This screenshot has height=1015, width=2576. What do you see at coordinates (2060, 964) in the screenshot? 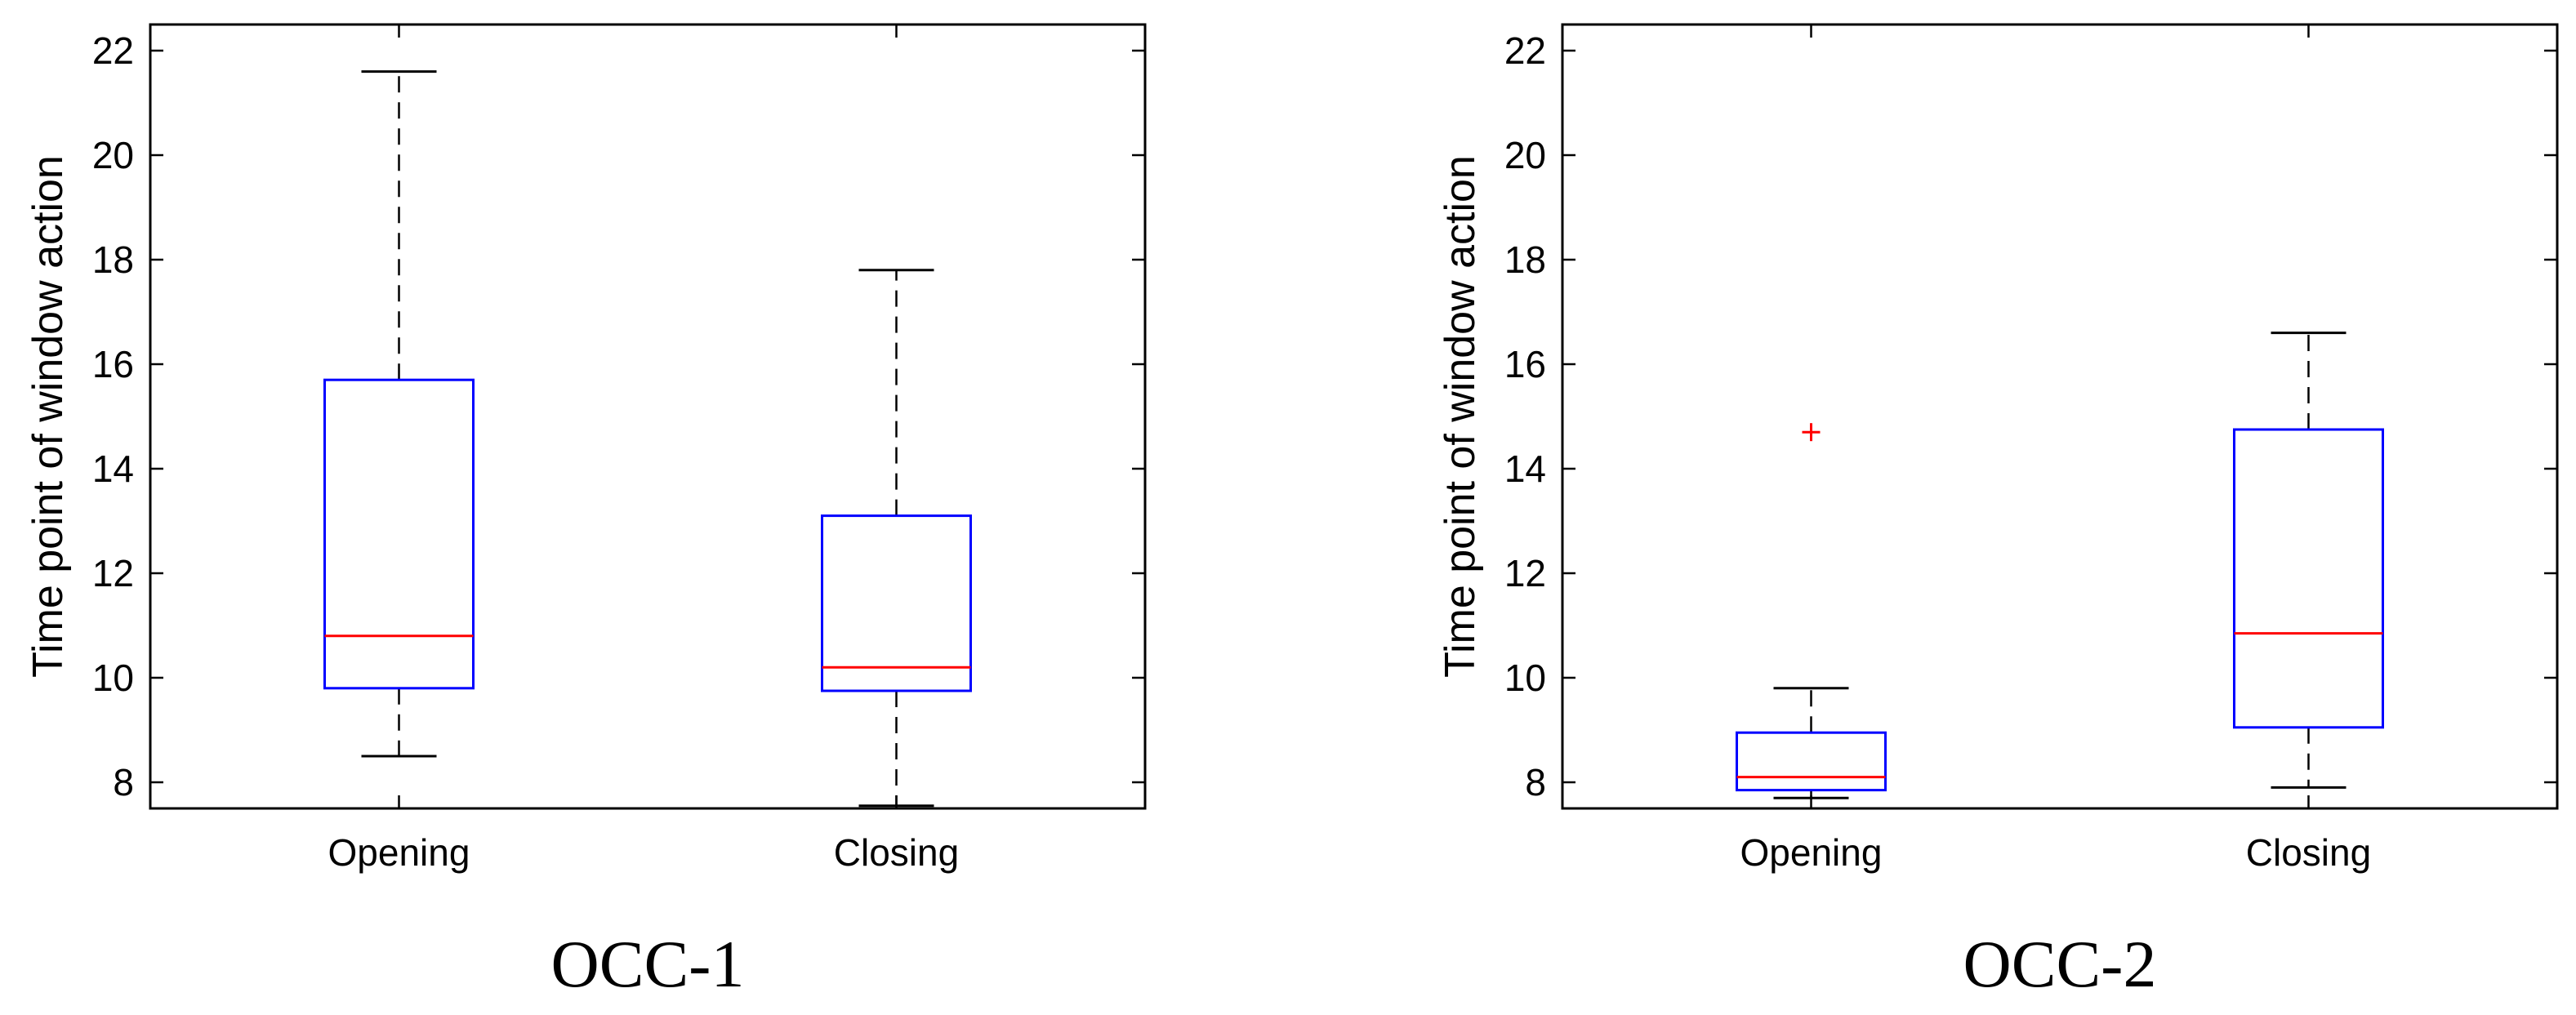
I see `chart-caption: OCC-2` at bounding box center [2060, 964].